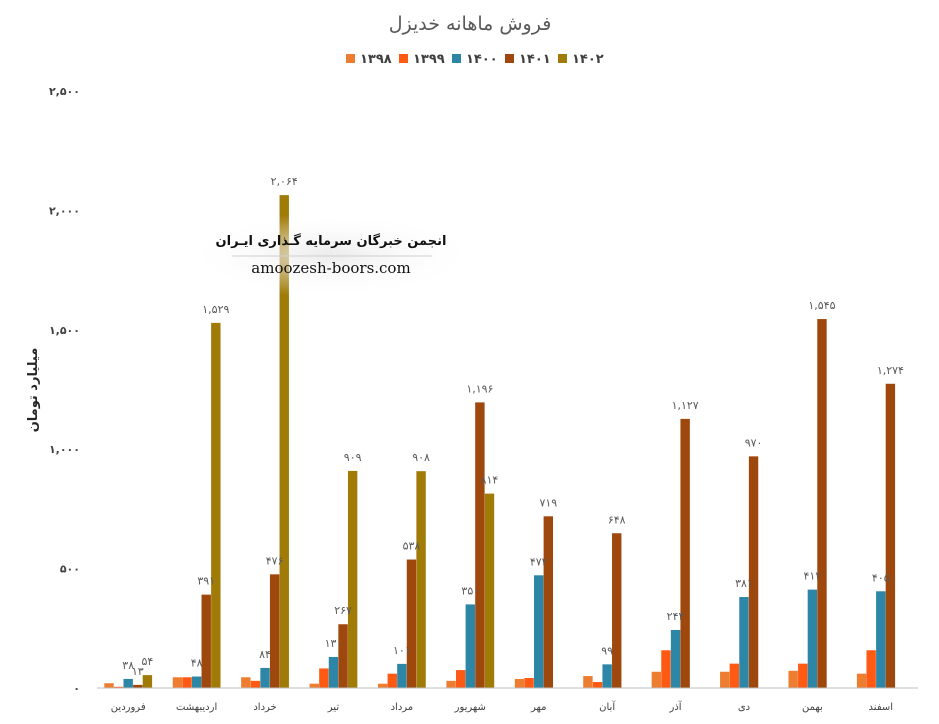 The image size is (939, 724). What do you see at coordinates (812, 707) in the screenshot?
I see `x-tick-label: بهمن` at bounding box center [812, 707].